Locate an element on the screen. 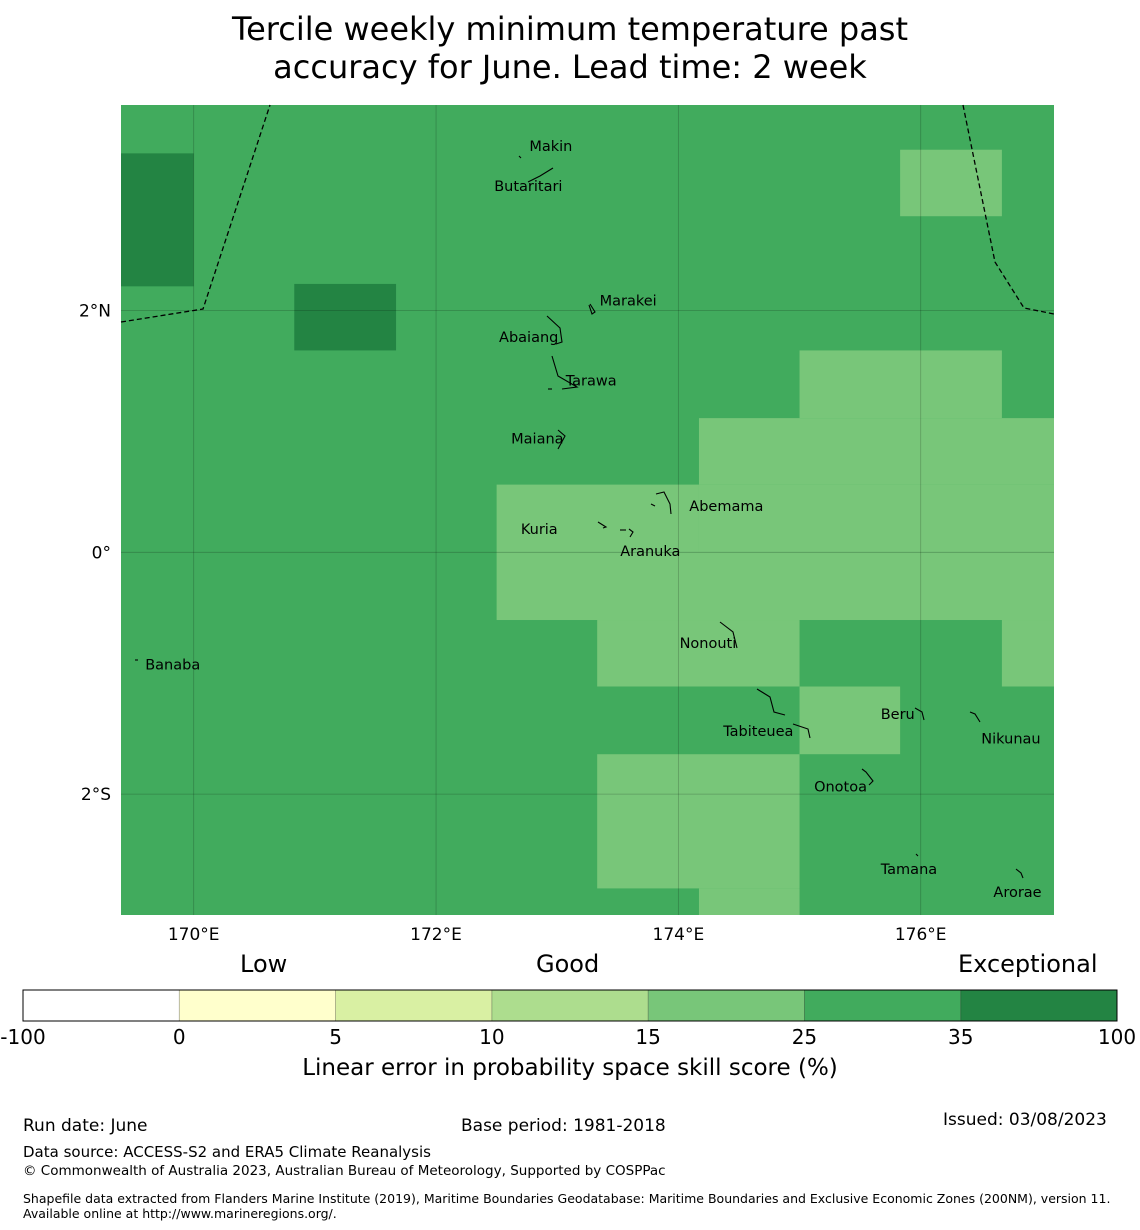 The image size is (1140, 1230). colorbar-tick-label: 100 is located at coordinates (1117, 1037).